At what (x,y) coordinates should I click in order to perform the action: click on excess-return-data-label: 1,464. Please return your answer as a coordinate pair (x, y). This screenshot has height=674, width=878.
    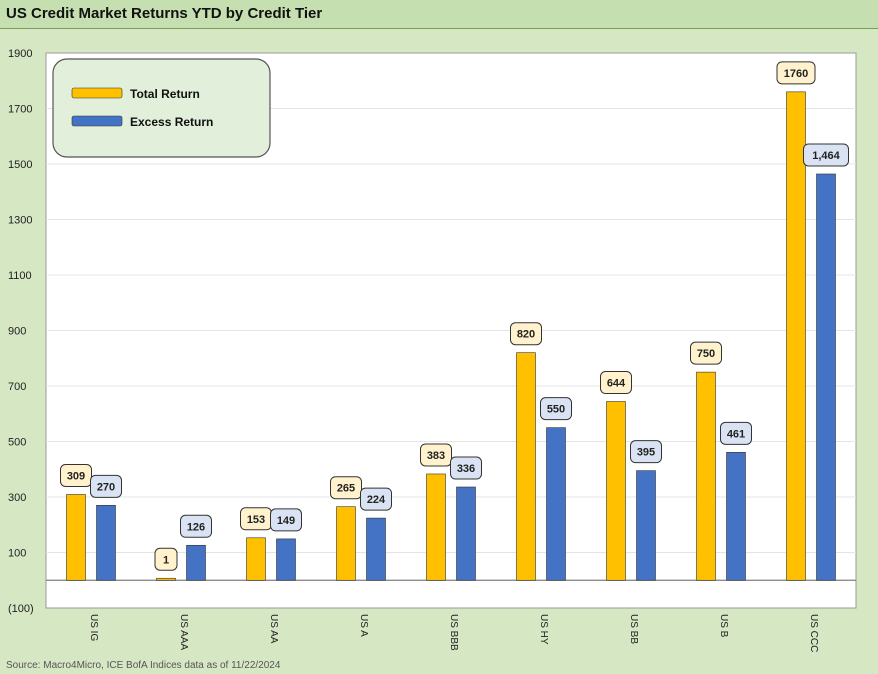
    Looking at the image, I should click on (826, 156).